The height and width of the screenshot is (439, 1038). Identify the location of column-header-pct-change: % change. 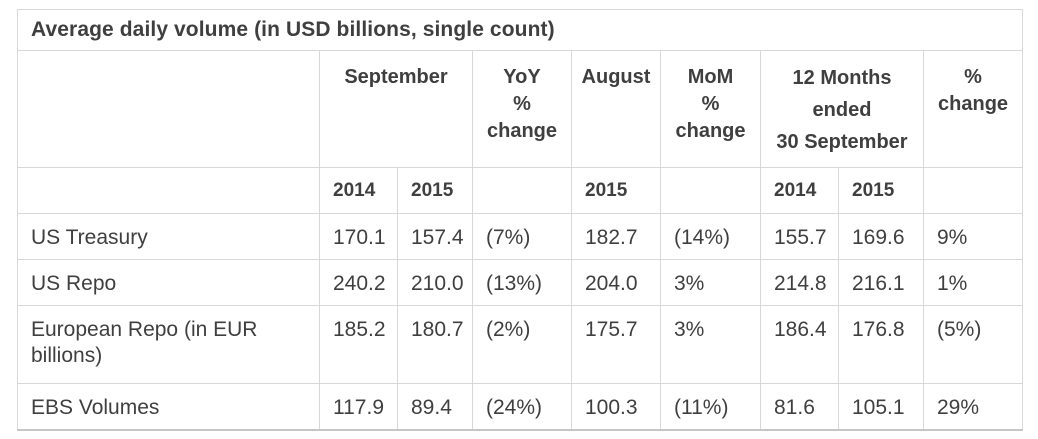
(973, 109).